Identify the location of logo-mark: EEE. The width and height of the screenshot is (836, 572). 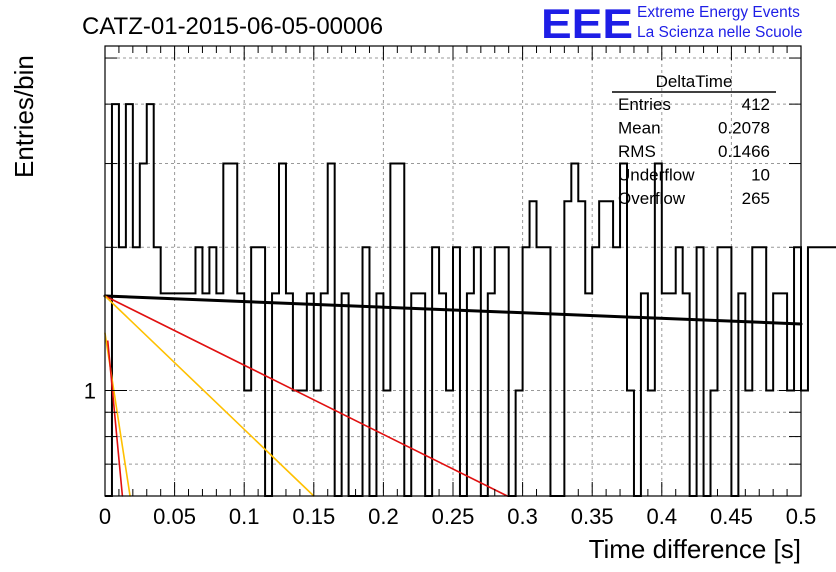
(587, 23).